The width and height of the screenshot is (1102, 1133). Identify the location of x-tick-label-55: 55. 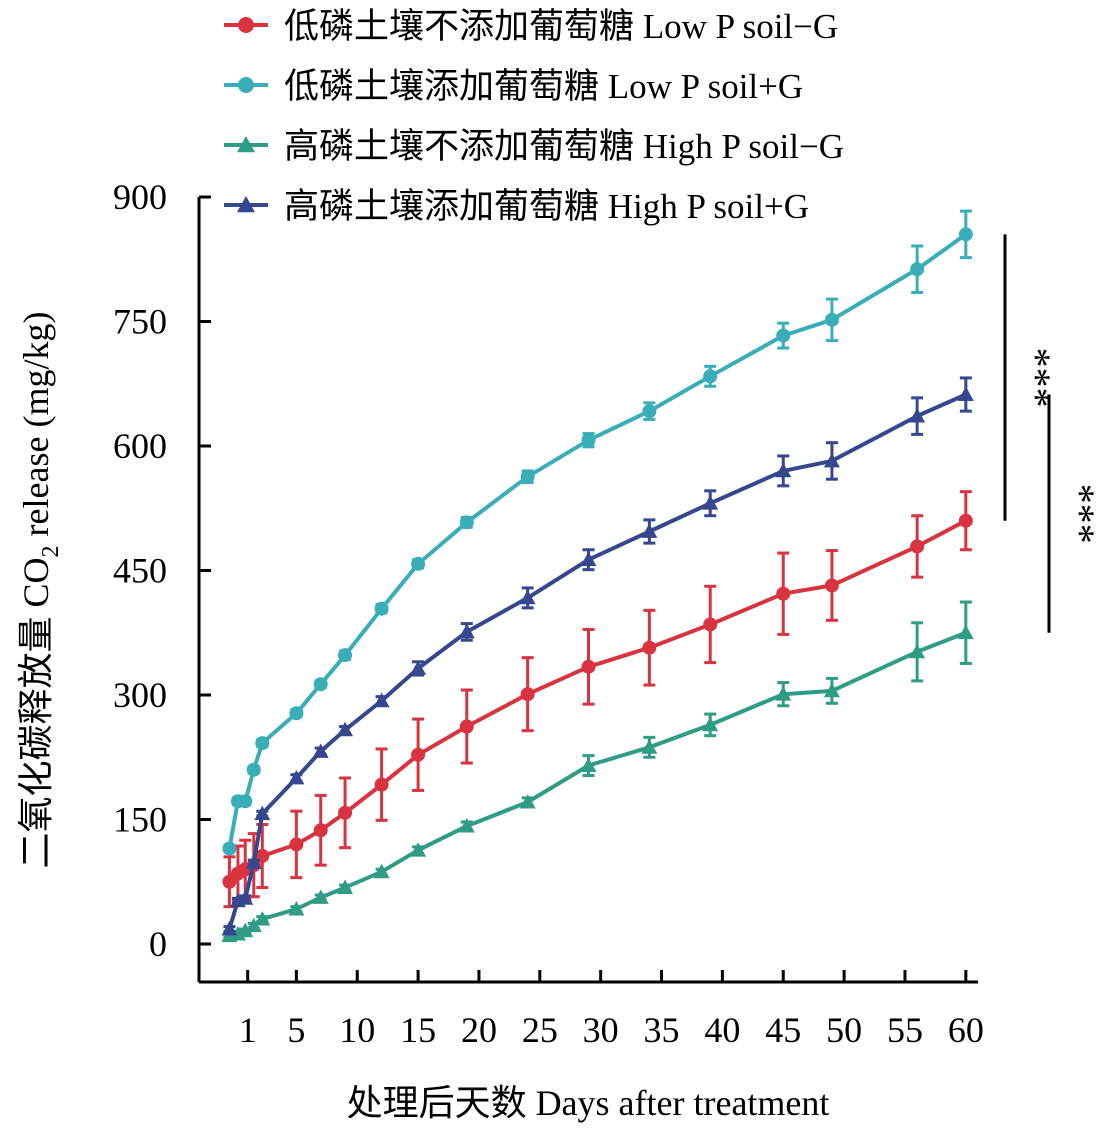
(905, 1030).